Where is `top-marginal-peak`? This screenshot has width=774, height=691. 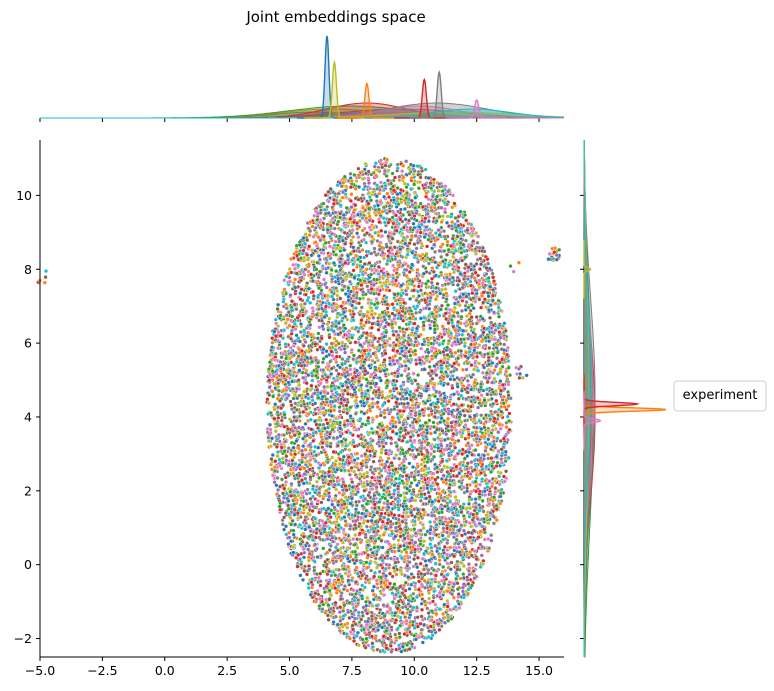 top-marginal-peak is located at coordinates (366, 100).